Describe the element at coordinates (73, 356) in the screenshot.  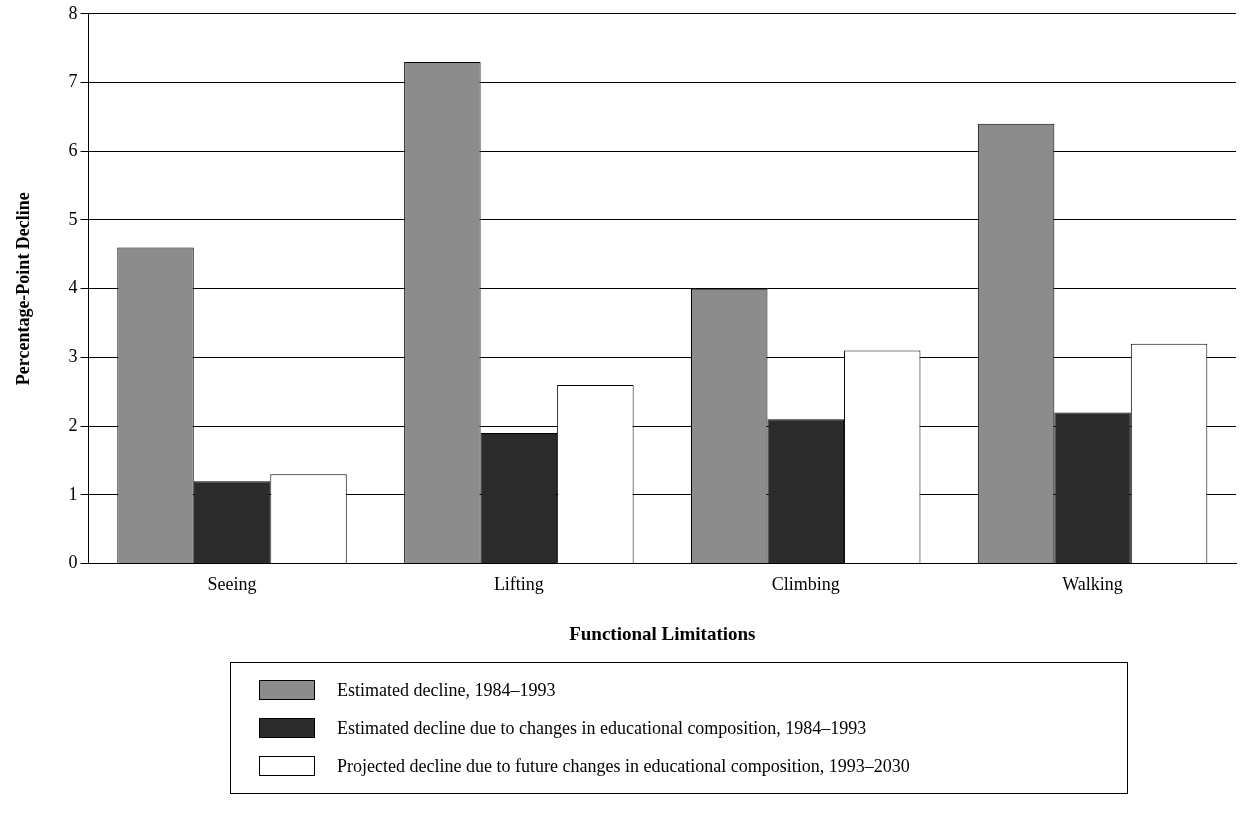
I see `y-tick-label: 3` at that location.